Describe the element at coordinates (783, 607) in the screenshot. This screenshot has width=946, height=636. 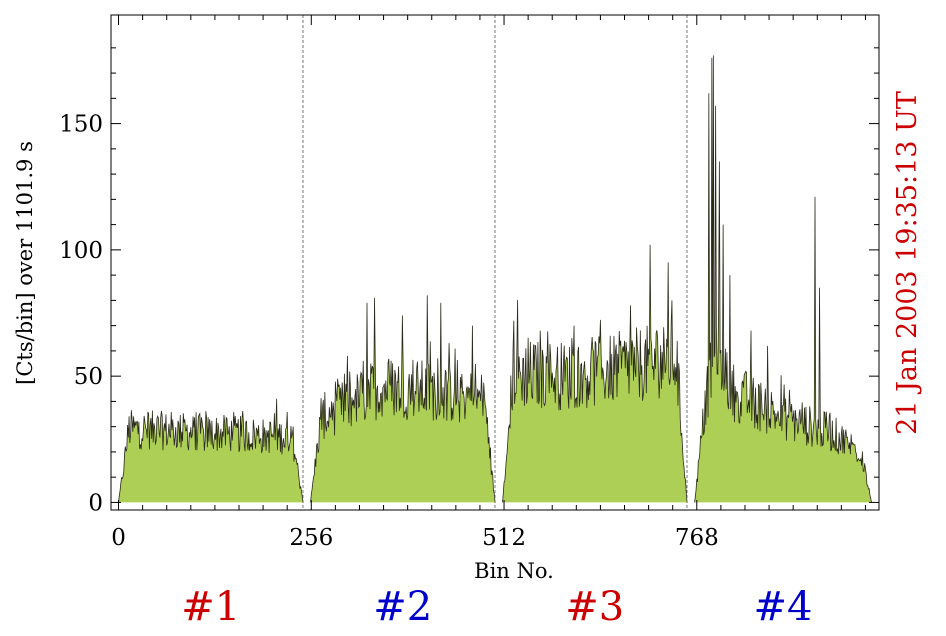
I see `detector-label-4: #4` at that location.